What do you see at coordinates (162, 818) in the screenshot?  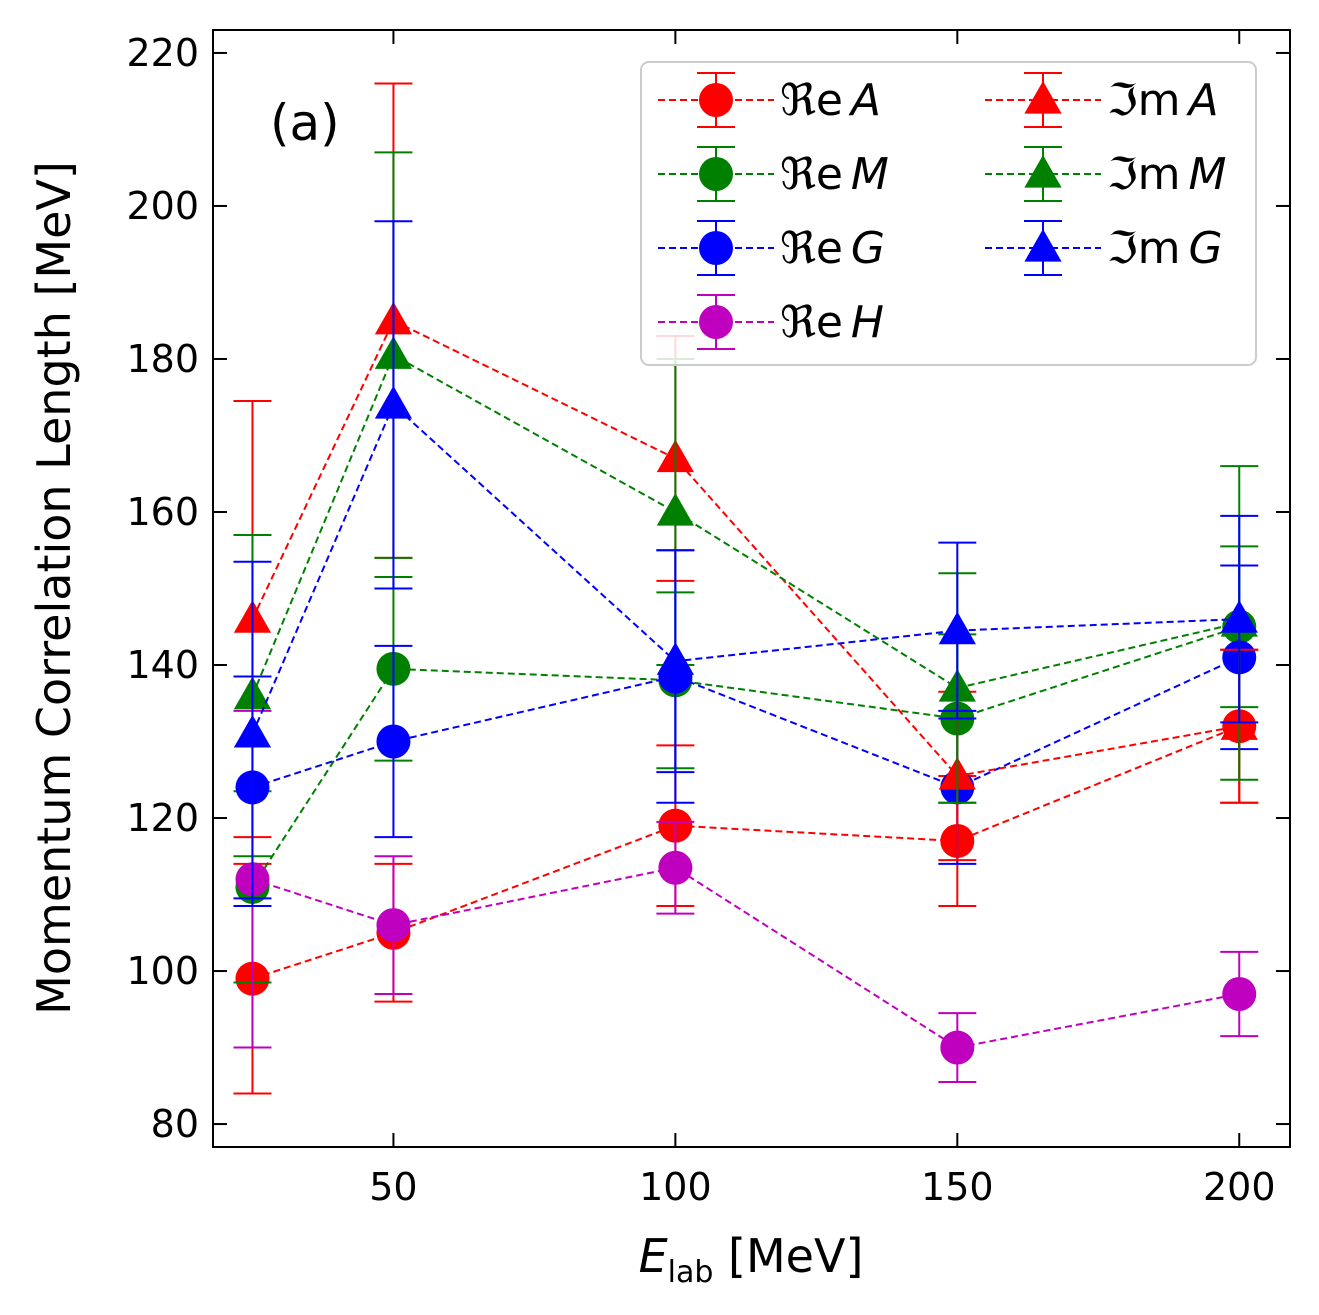 I see `y-tick-label: 120` at bounding box center [162, 818].